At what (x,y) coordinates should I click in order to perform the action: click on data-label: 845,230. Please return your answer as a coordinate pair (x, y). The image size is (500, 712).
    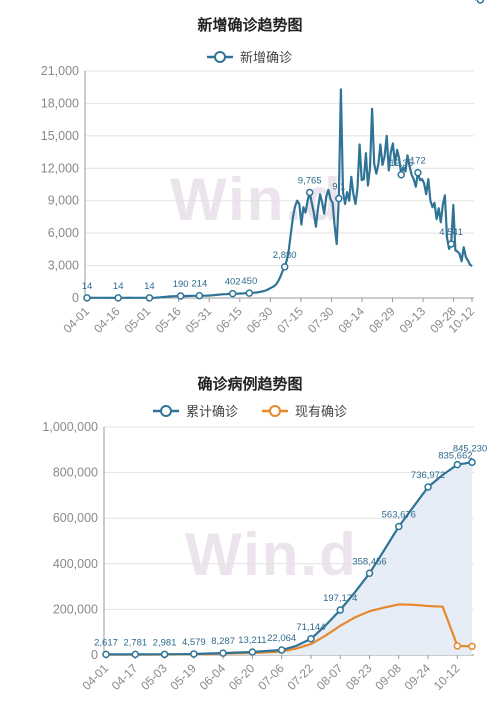
    Looking at the image, I should click on (470, 448).